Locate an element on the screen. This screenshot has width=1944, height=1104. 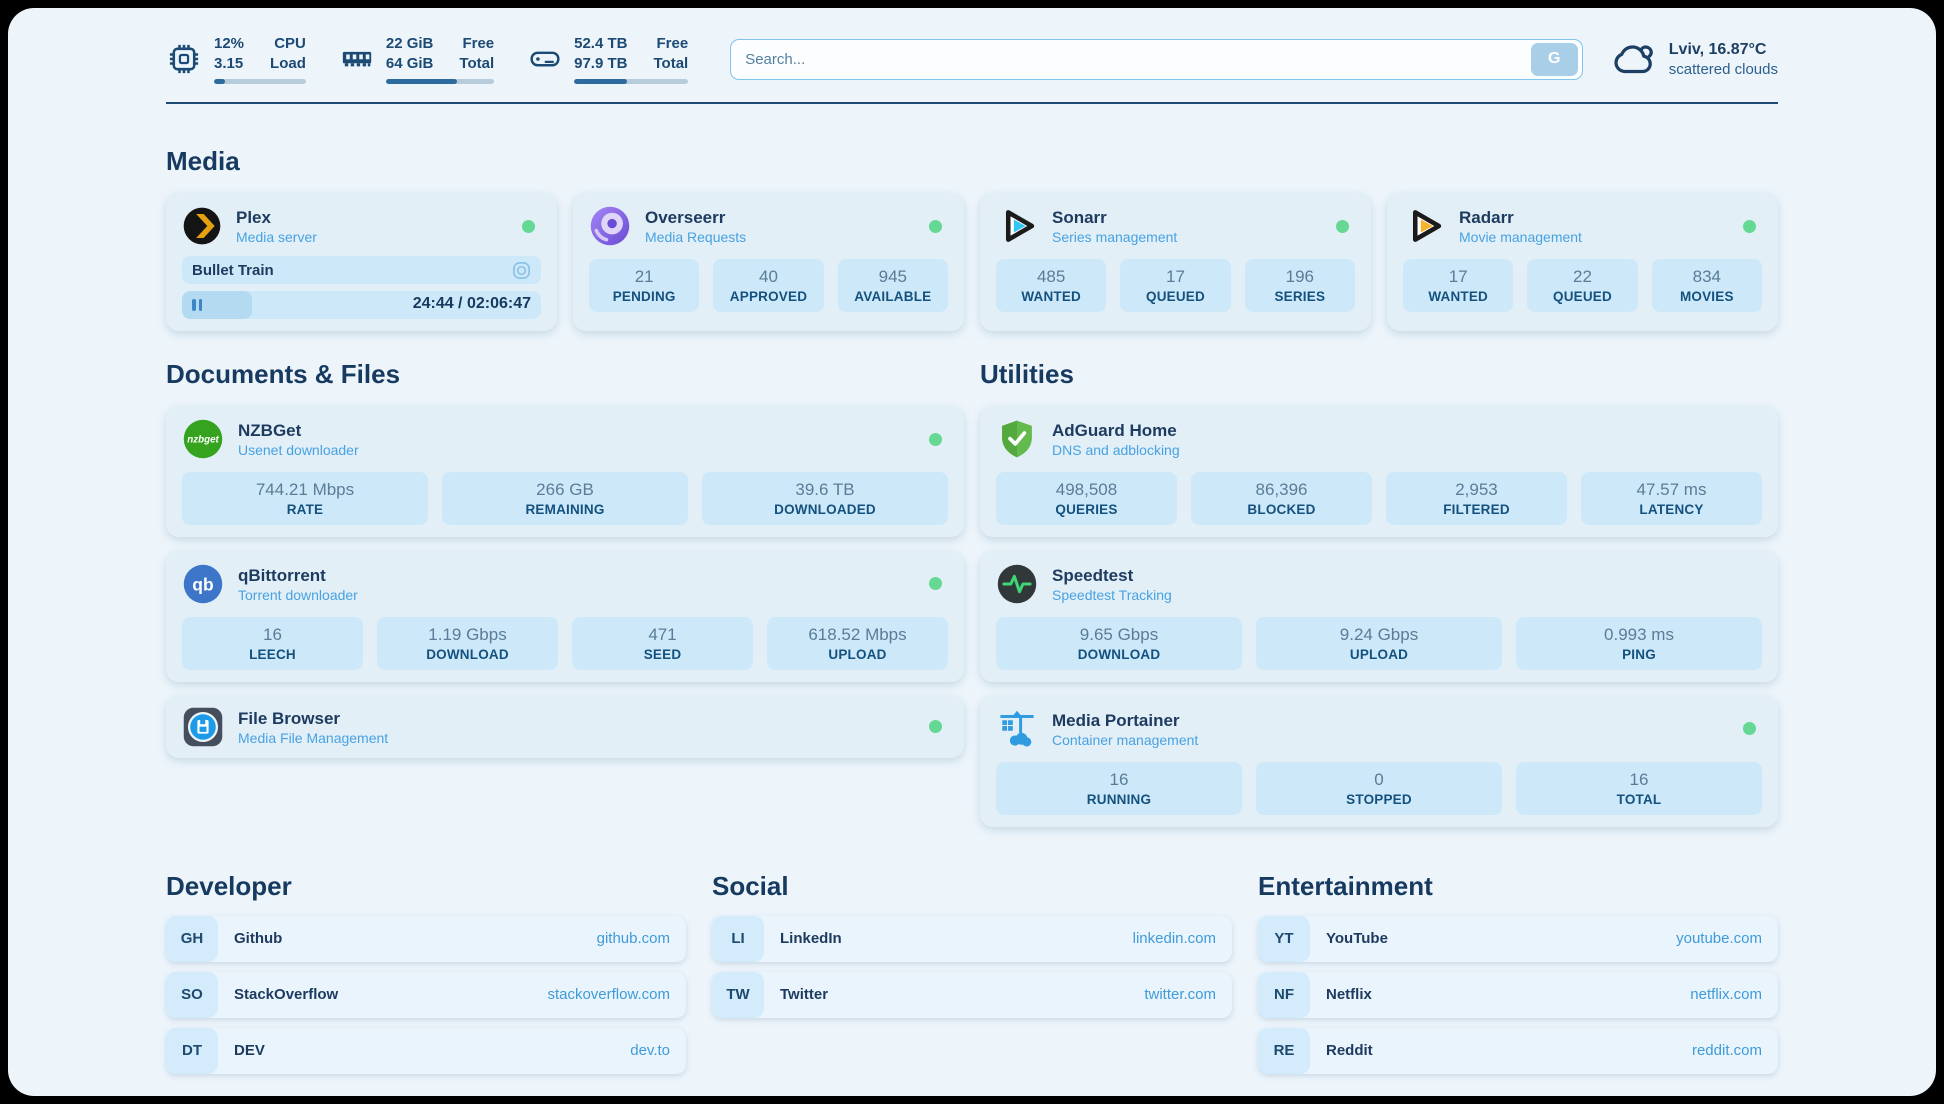
qbittorrent-icon: qb is located at coordinates (203, 584).